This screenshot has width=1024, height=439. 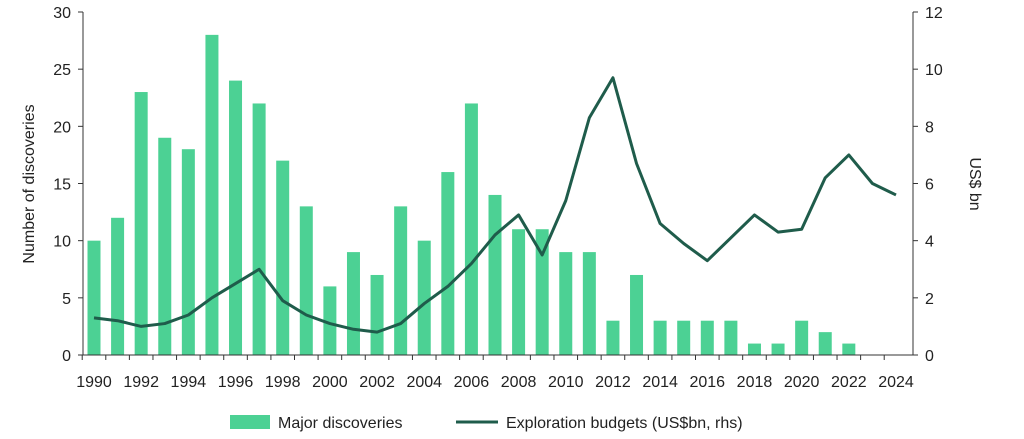 What do you see at coordinates (660, 382) in the screenshot?
I see `x-tick-label: 2014` at bounding box center [660, 382].